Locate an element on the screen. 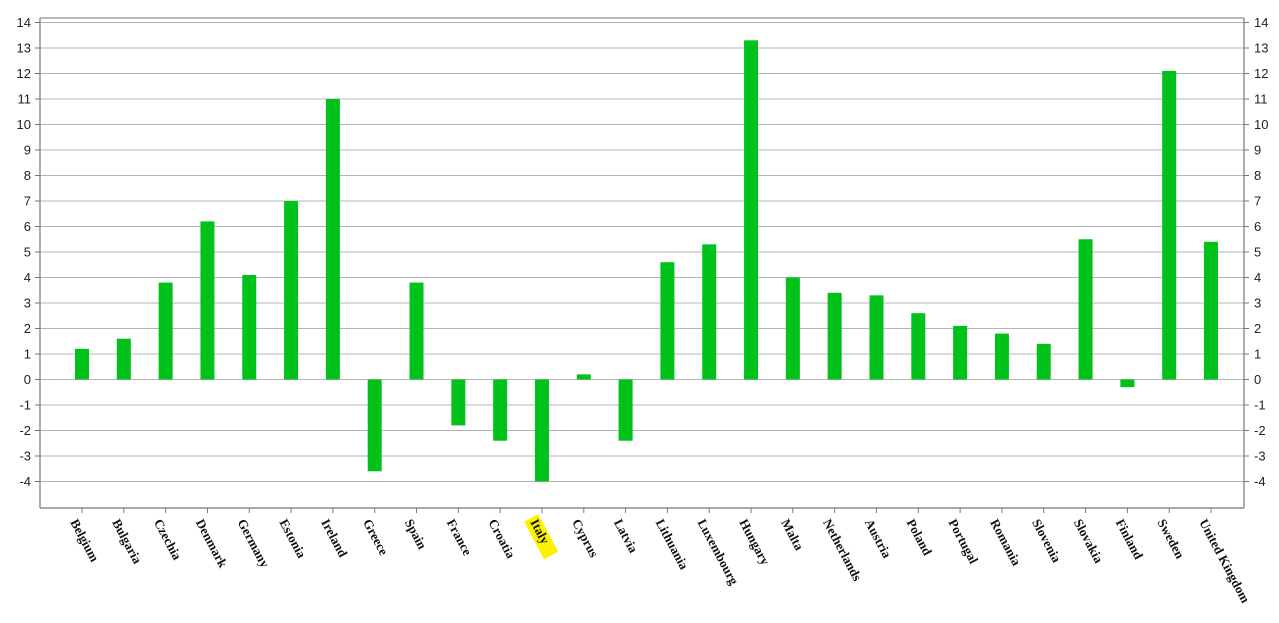 Image resolution: width=1279 pixels, height=623 pixels. bar-croatia is located at coordinates (500, 410).